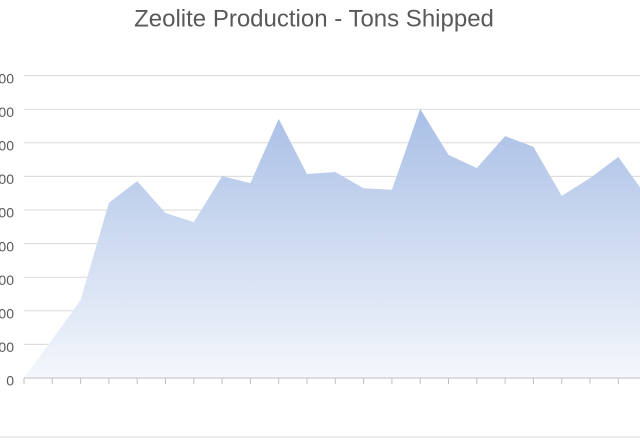 The image size is (640, 440). Describe the element at coordinates (7, 314) in the screenshot. I see `y-tick-label: 200` at that location.